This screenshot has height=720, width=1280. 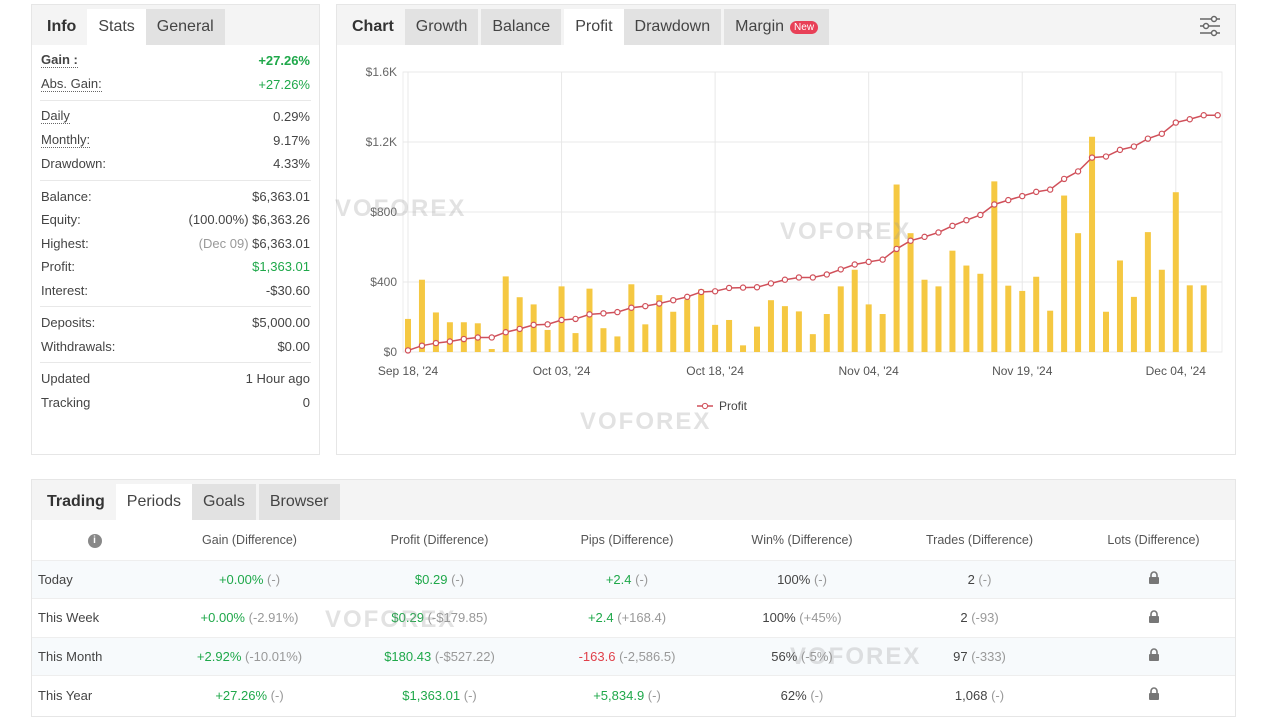 I want to click on tab-drawdown: Drawdown, so click(x=672, y=27).